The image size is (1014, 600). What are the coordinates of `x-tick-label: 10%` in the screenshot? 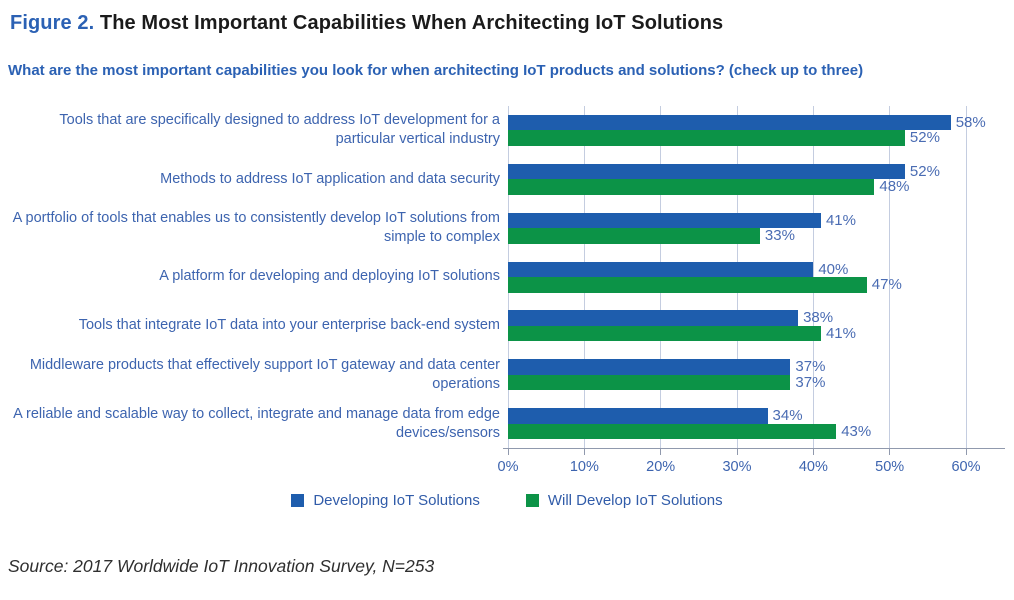 It's located at (584, 467).